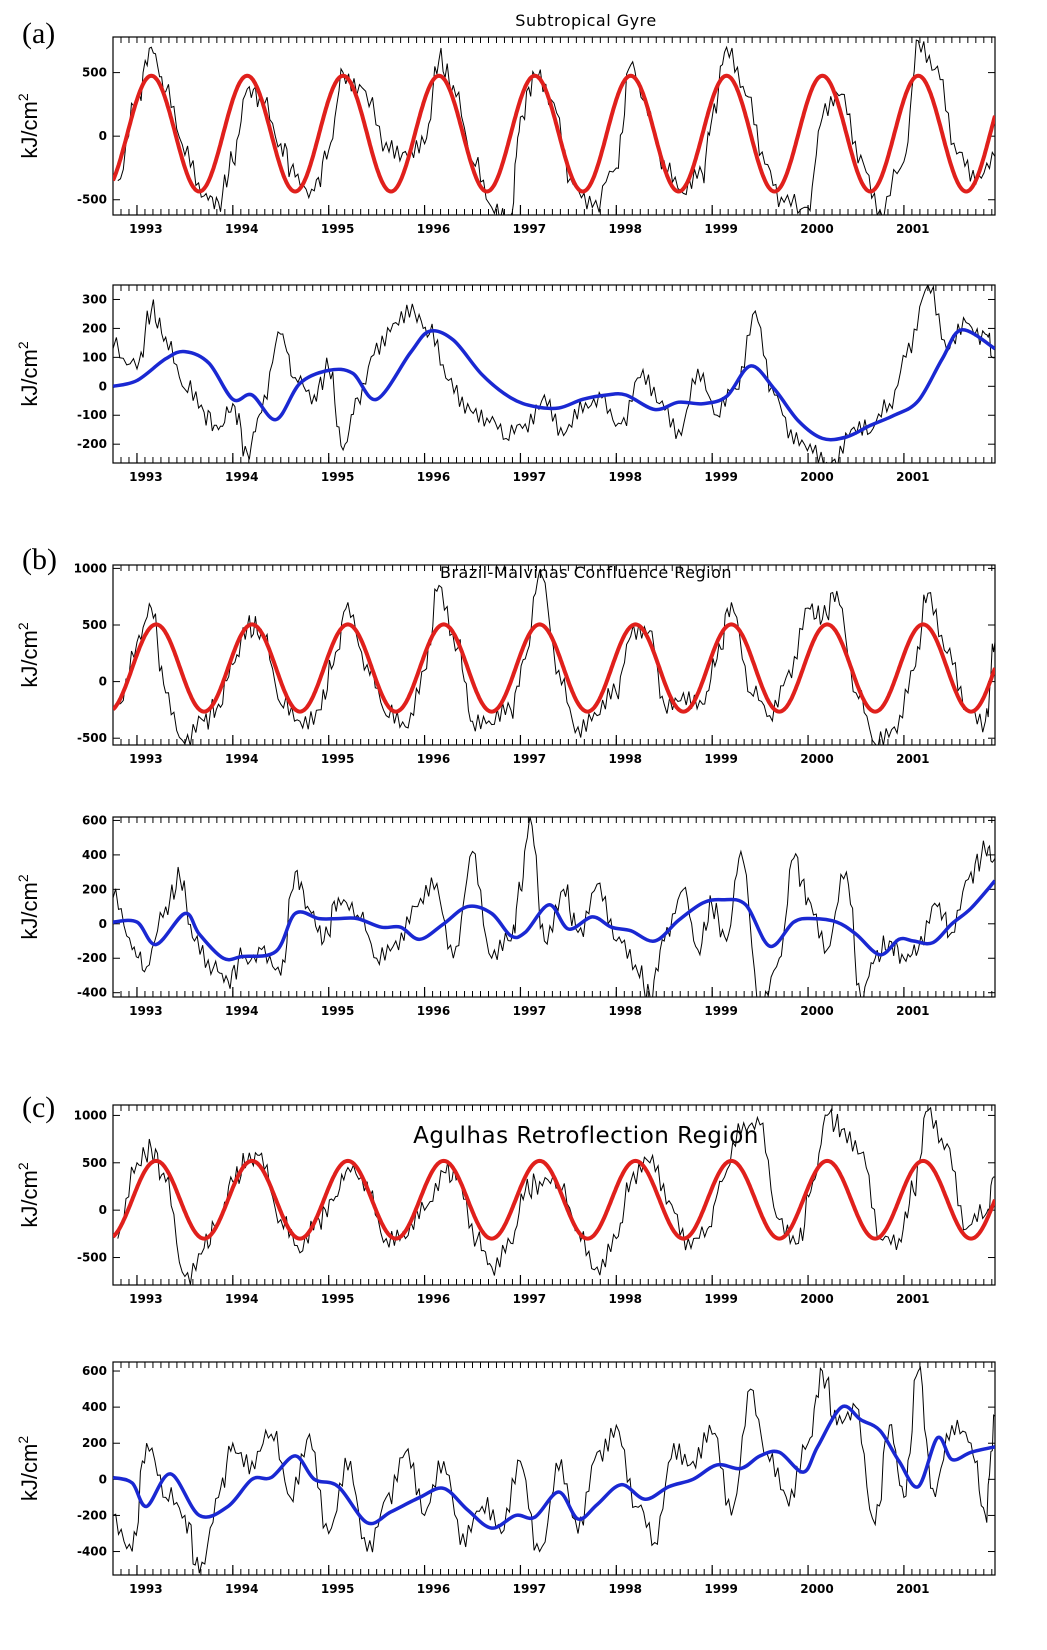  What do you see at coordinates (38, 1107) in the screenshot?
I see `panel-letter-c: (c)` at bounding box center [38, 1107].